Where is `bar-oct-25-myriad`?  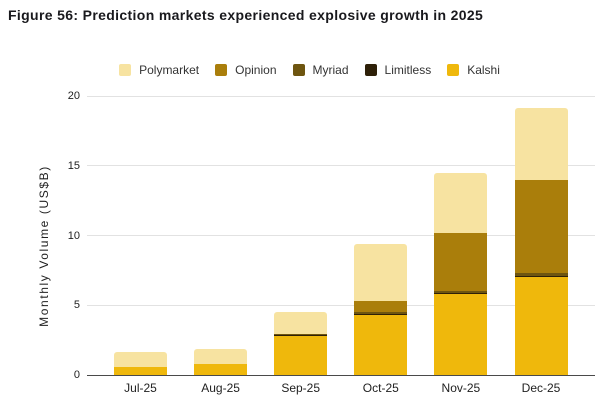 bar-oct-25-myriad is located at coordinates (381, 313).